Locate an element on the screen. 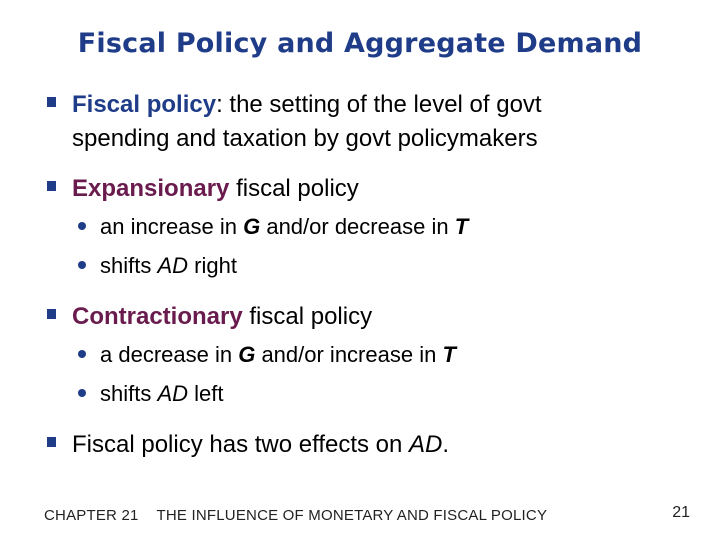  text-part: an increase in is located at coordinates (172, 226).